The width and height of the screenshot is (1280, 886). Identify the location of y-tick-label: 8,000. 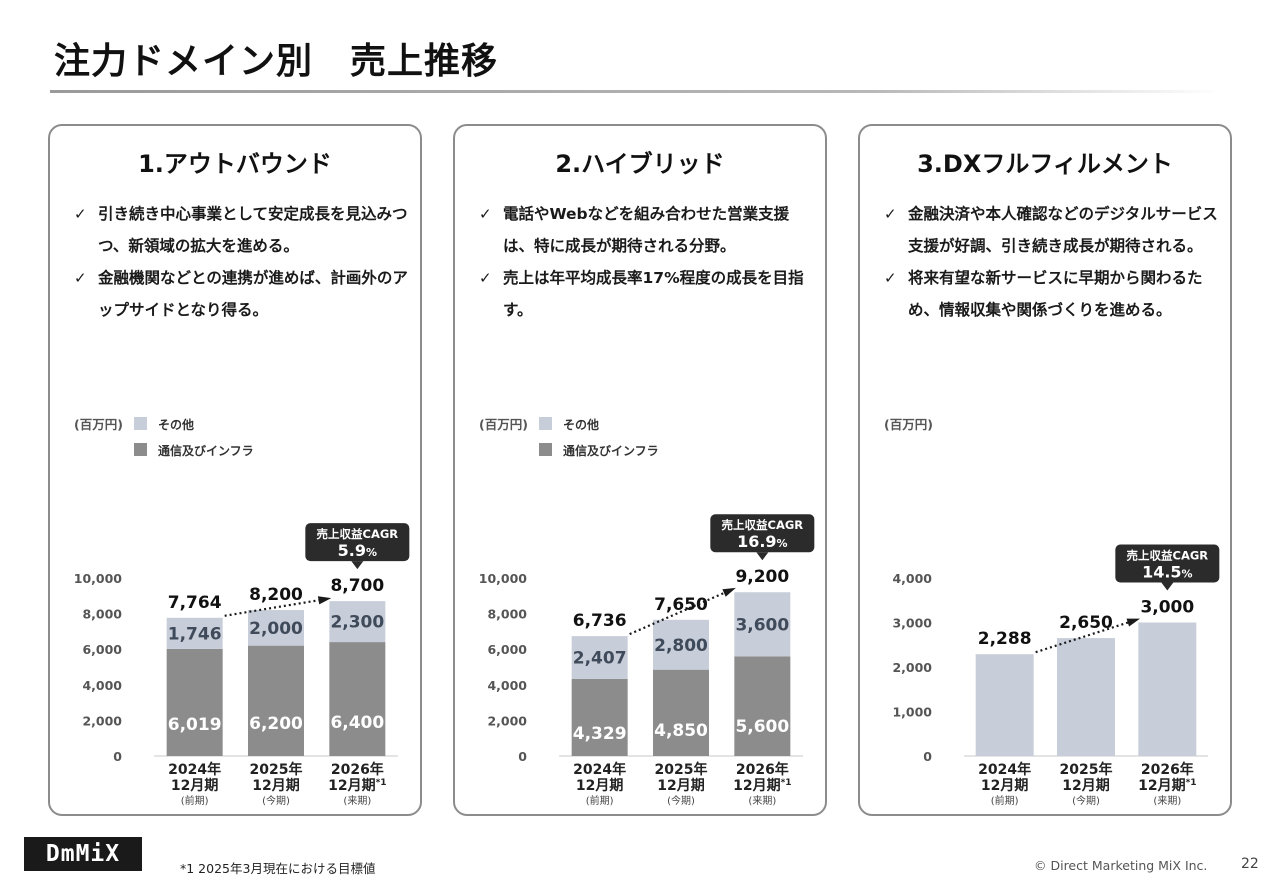
(507, 614).